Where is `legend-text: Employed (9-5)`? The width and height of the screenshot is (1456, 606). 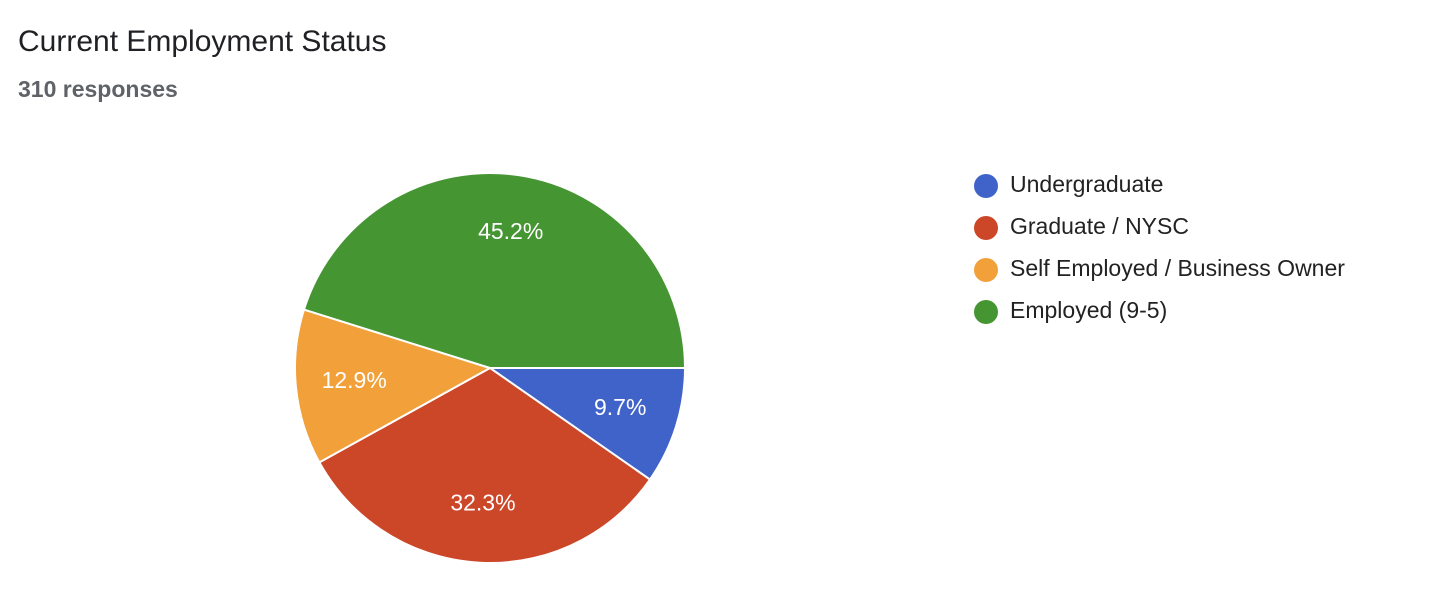
legend-text: Employed (9-5) is located at coordinates (1088, 310).